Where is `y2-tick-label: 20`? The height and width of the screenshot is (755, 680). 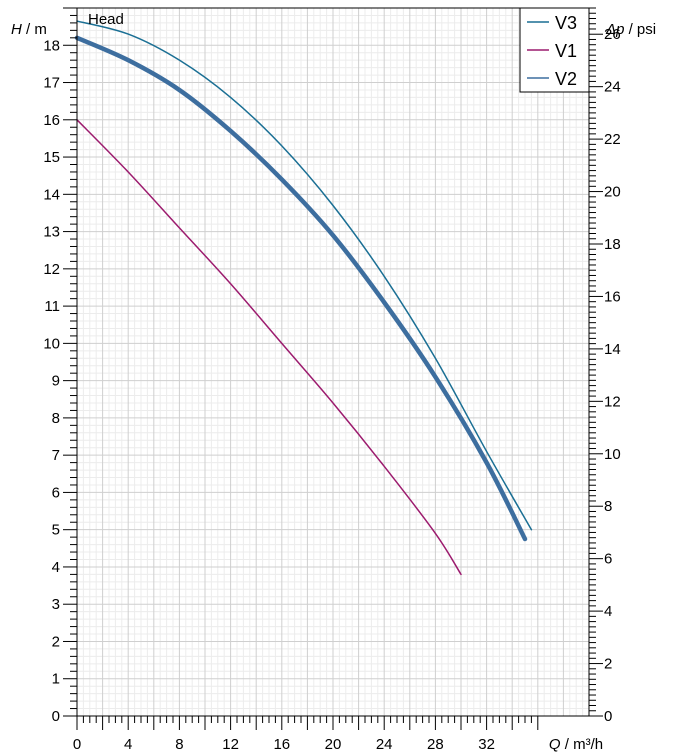 y2-tick-label: 20 is located at coordinates (612, 192).